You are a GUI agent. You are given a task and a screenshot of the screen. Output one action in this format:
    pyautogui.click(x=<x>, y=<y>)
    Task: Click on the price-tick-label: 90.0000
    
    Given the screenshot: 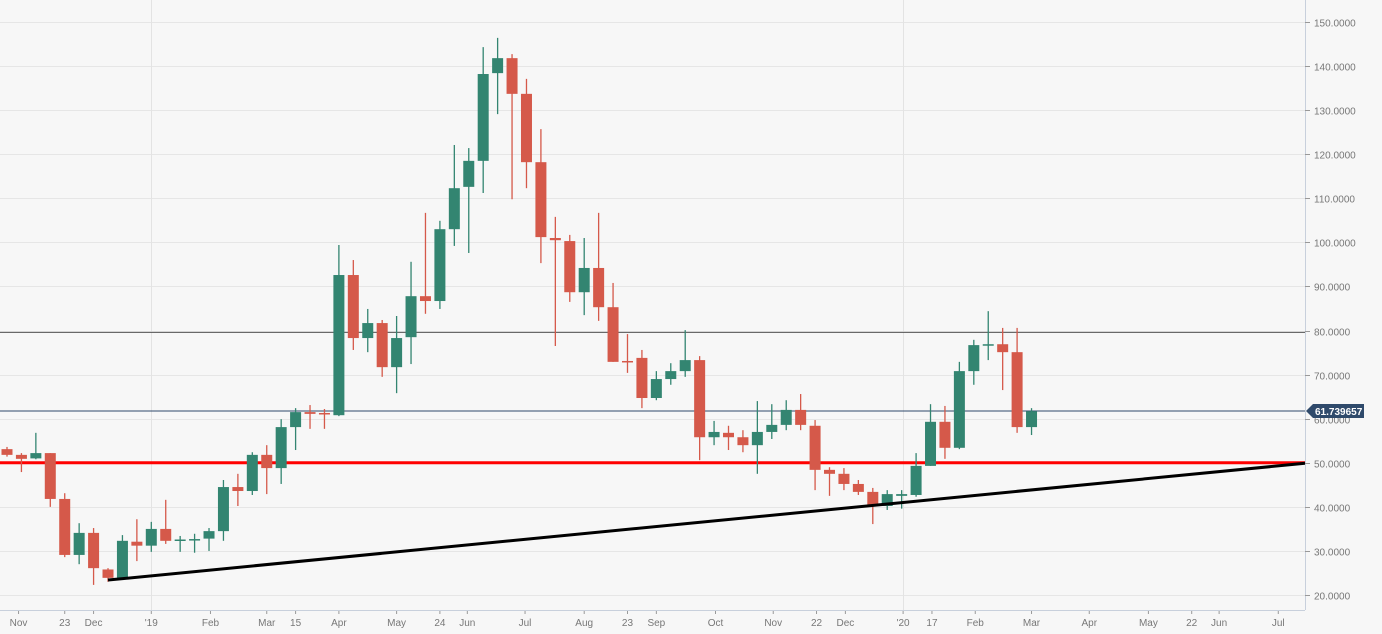 What is the action you would take?
    pyautogui.click(x=1332, y=288)
    